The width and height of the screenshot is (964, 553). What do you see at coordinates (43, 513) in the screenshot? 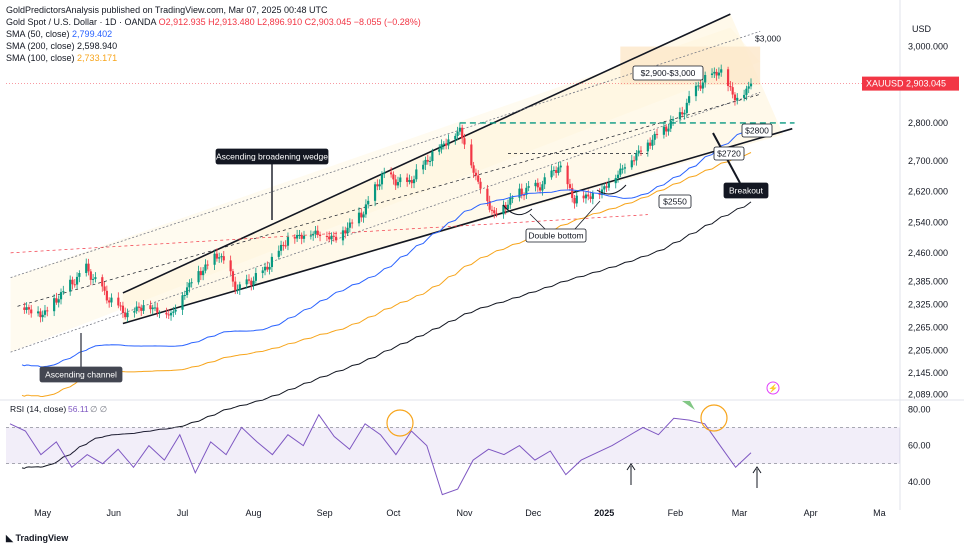
I see `x-tick-label: May` at bounding box center [43, 513].